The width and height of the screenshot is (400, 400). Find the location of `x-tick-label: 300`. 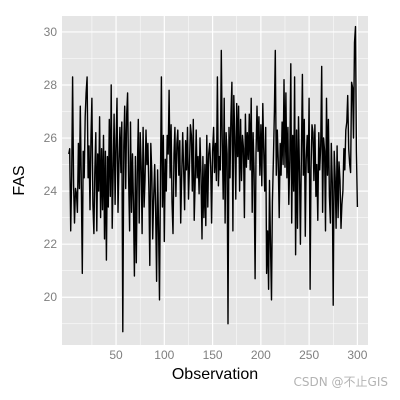

x-tick-label: 300 is located at coordinates (357, 355).